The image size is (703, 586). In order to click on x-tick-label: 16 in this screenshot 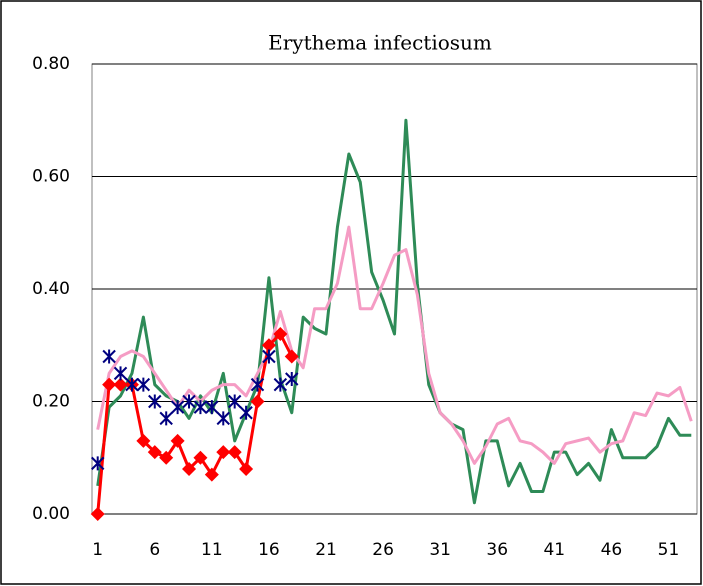, I will do `click(269, 550)`.